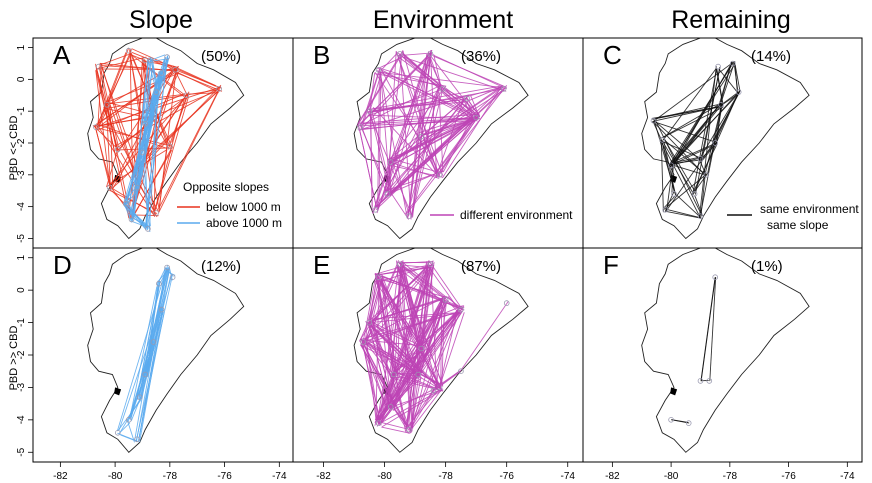 Image resolution: width=872 pixels, height=483 pixels. What do you see at coordinates (674, 391) in the screenshot?
I see `coastal-island` at bounding box center [674, 391].